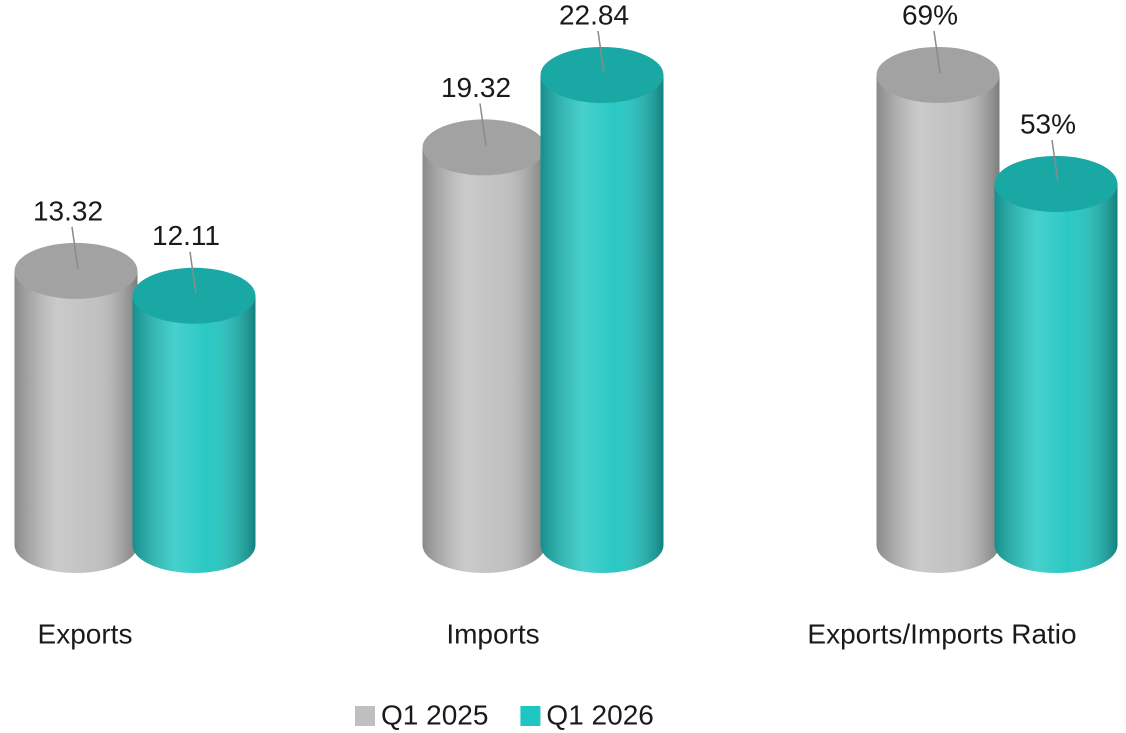 This screenshot has height=733, width=1126. What do you see at coordinates (492, 633) in the screenshot?
I see `x-tick-label: Imports` at bounding box center [492, 633].